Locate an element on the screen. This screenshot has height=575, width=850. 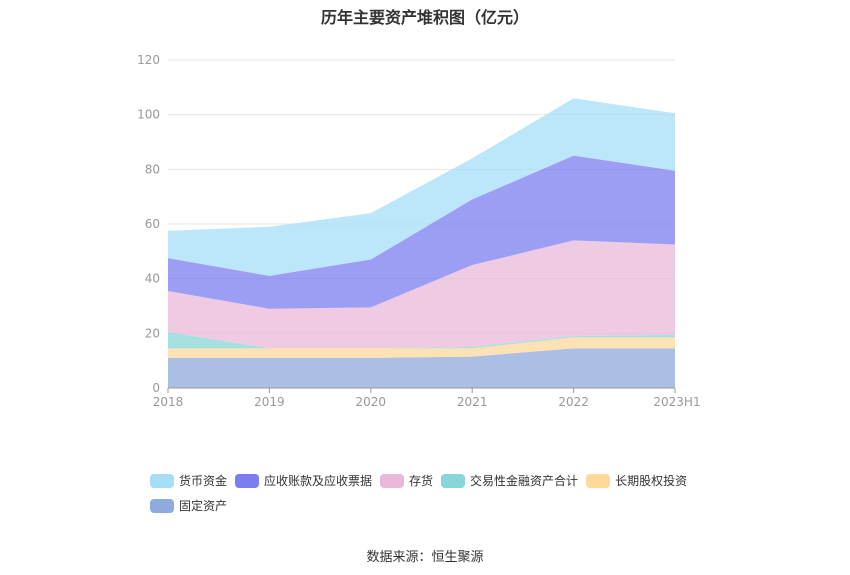
legend-label: 应收账款及应收票据 is located at coordinates (318, 481).